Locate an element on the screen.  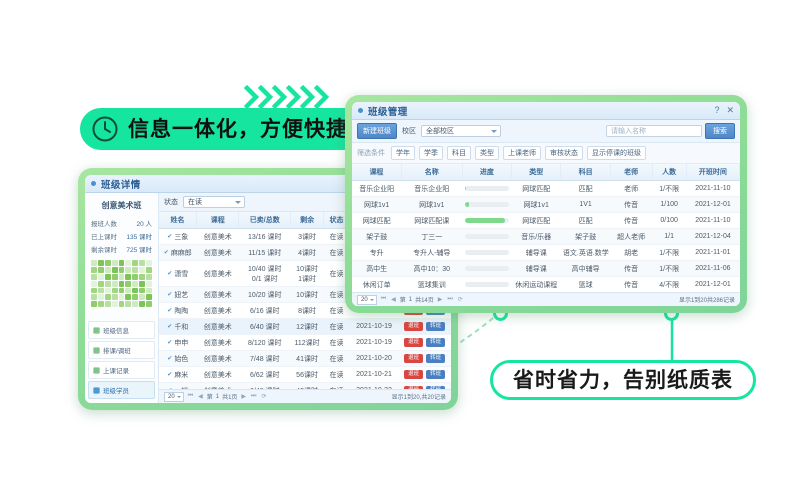
window-title: 班级详情 is located at coordinates (121, 185).